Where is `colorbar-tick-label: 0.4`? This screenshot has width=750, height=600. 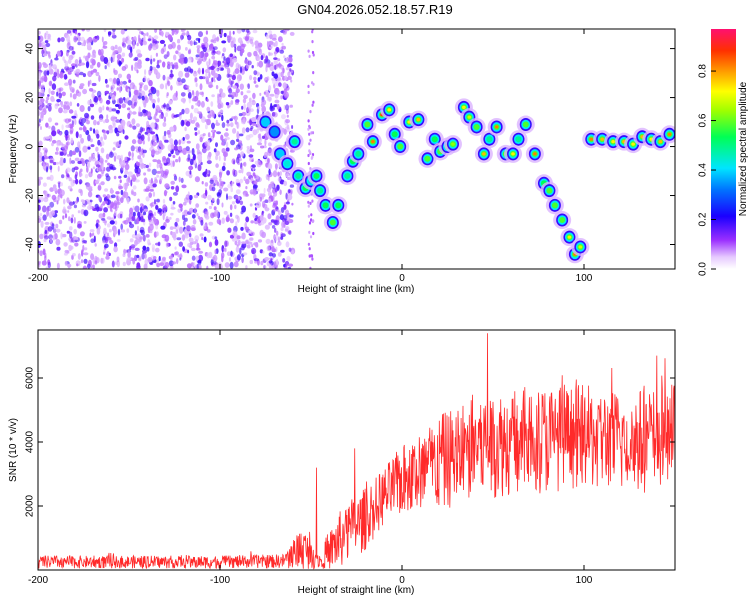
colorbar-tick-label: 0.4 is located at coordinates (703, 170).